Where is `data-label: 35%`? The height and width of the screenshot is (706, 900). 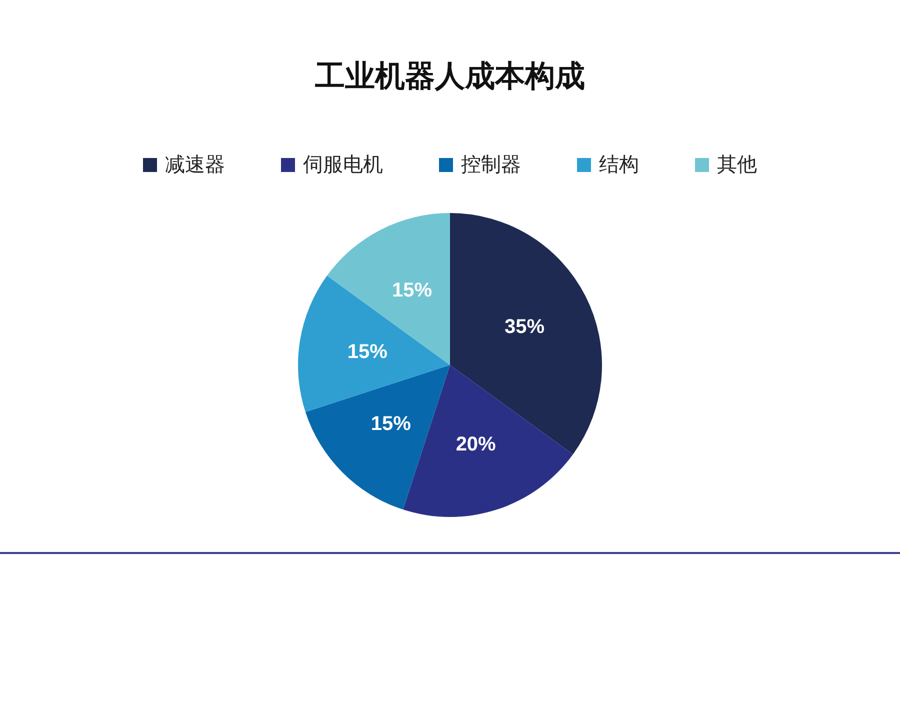
data-label: 35% is located at coordinates (524, 327).